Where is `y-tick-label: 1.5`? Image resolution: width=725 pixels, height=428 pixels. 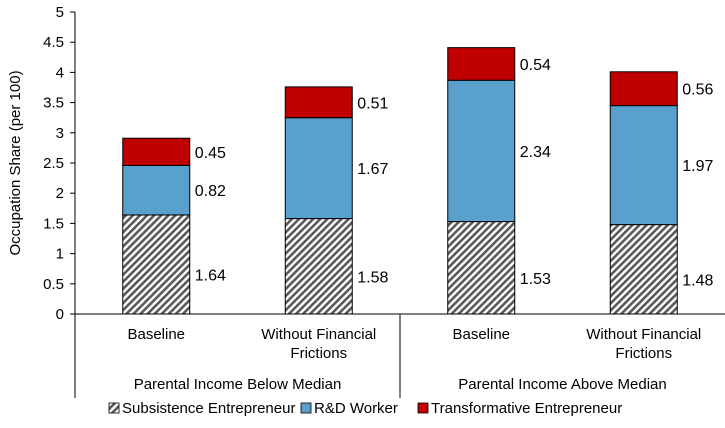
y-tick-label: 1.5 is located at coordinates (53, 223).